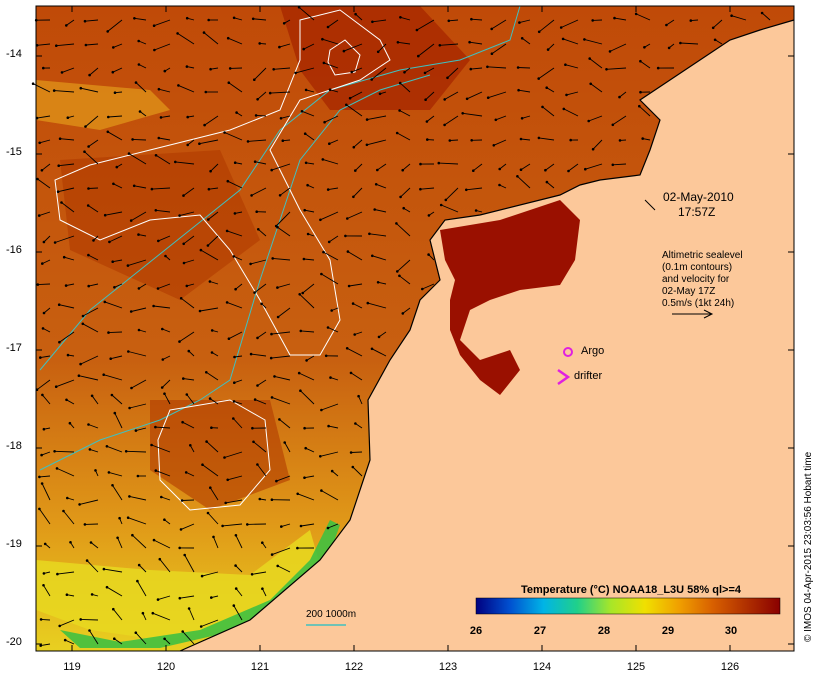 This screenshot has width=820, height=680. Describe the element at coordinates (542, 667) in the screenshot. I see `x-tick-label: 124` at that location.